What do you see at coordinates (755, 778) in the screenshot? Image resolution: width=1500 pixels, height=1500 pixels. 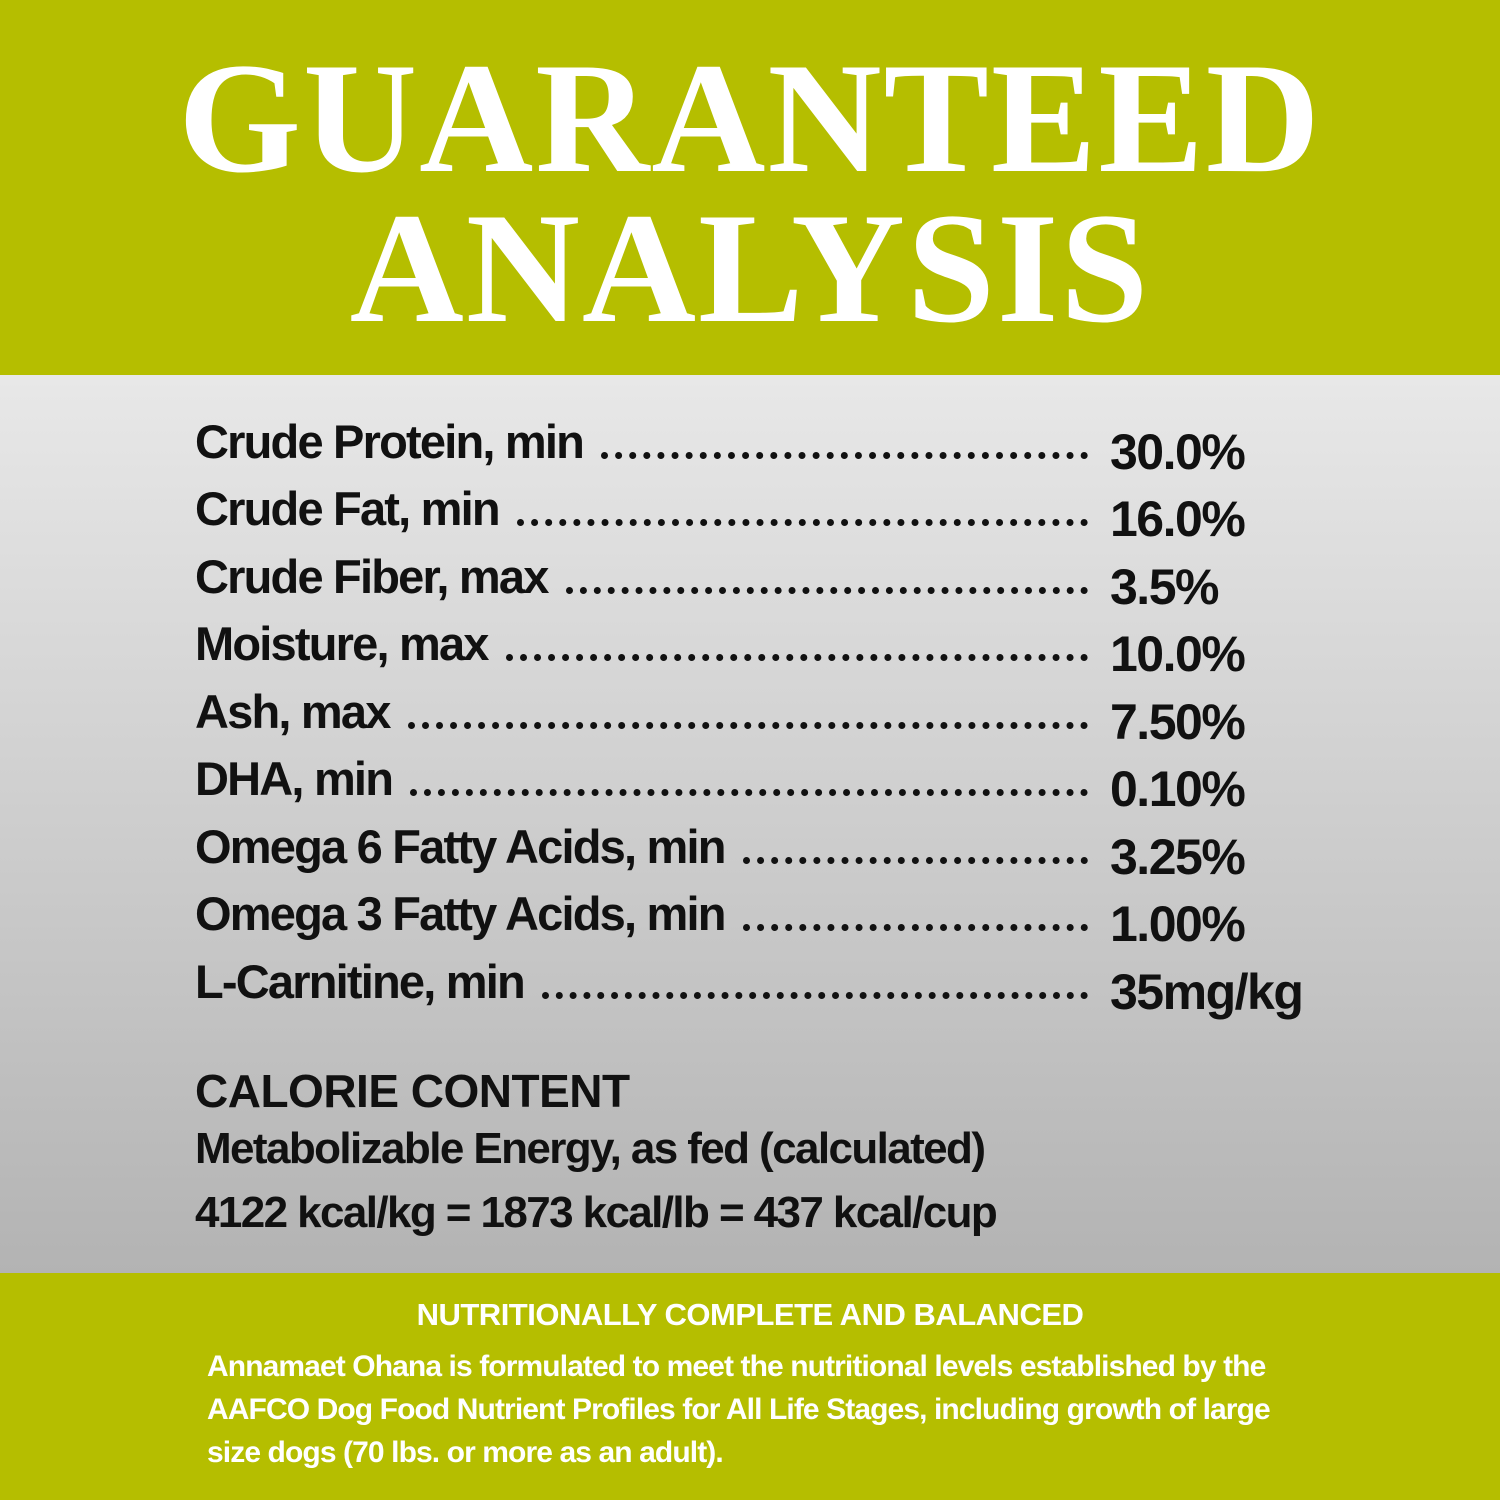 I see `analysis-row: DHA, min 0.10%` at bounding box center [755, 778].